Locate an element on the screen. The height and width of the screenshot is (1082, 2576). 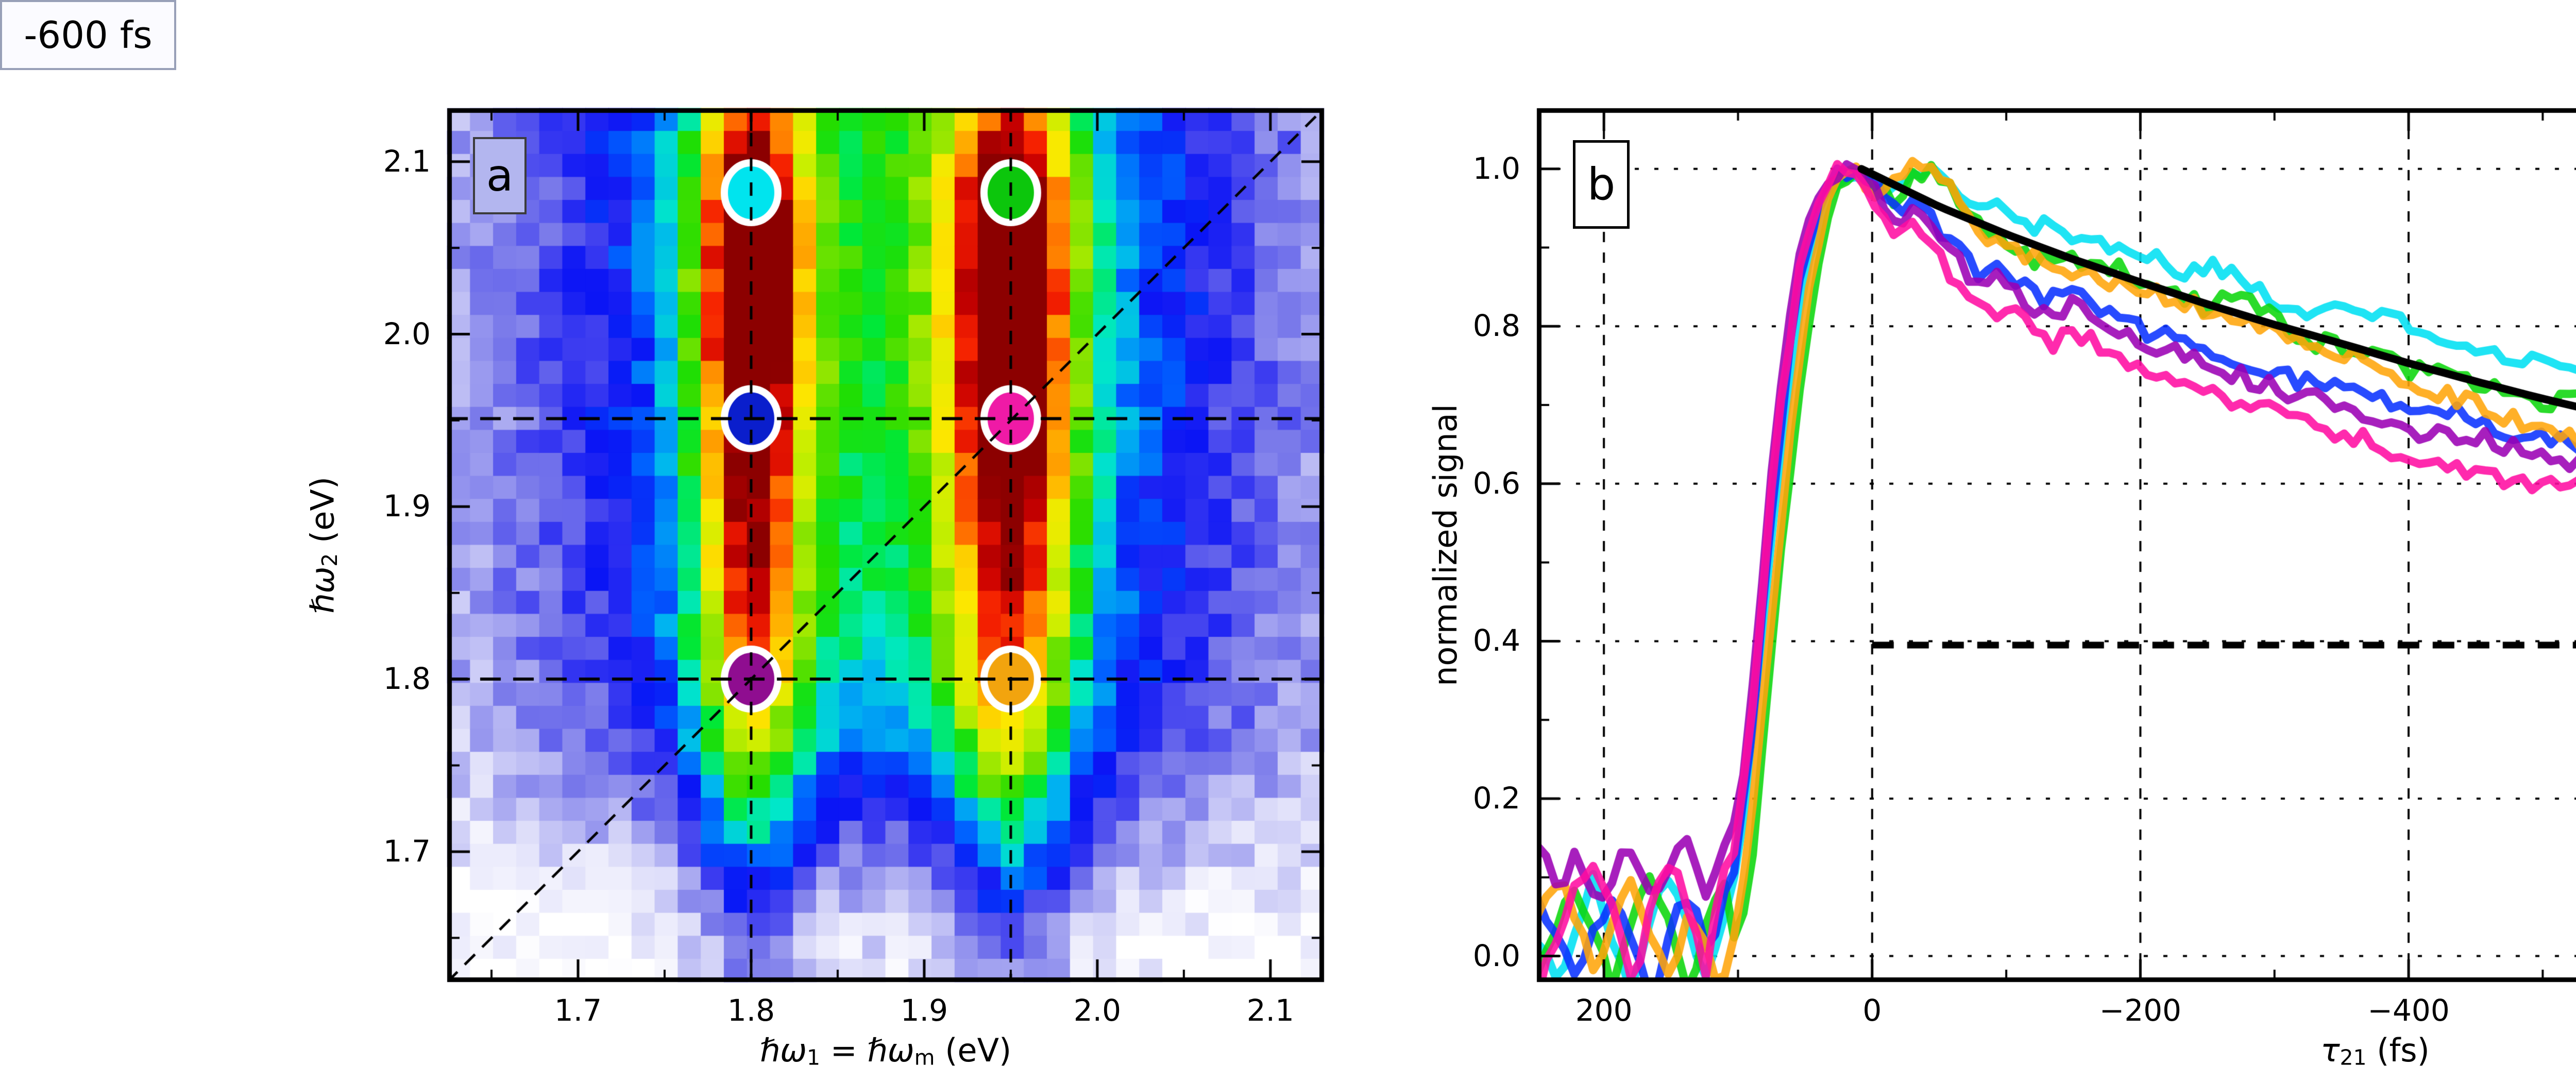
ylabel-sub: 2 is located at coordinates (329, 560).